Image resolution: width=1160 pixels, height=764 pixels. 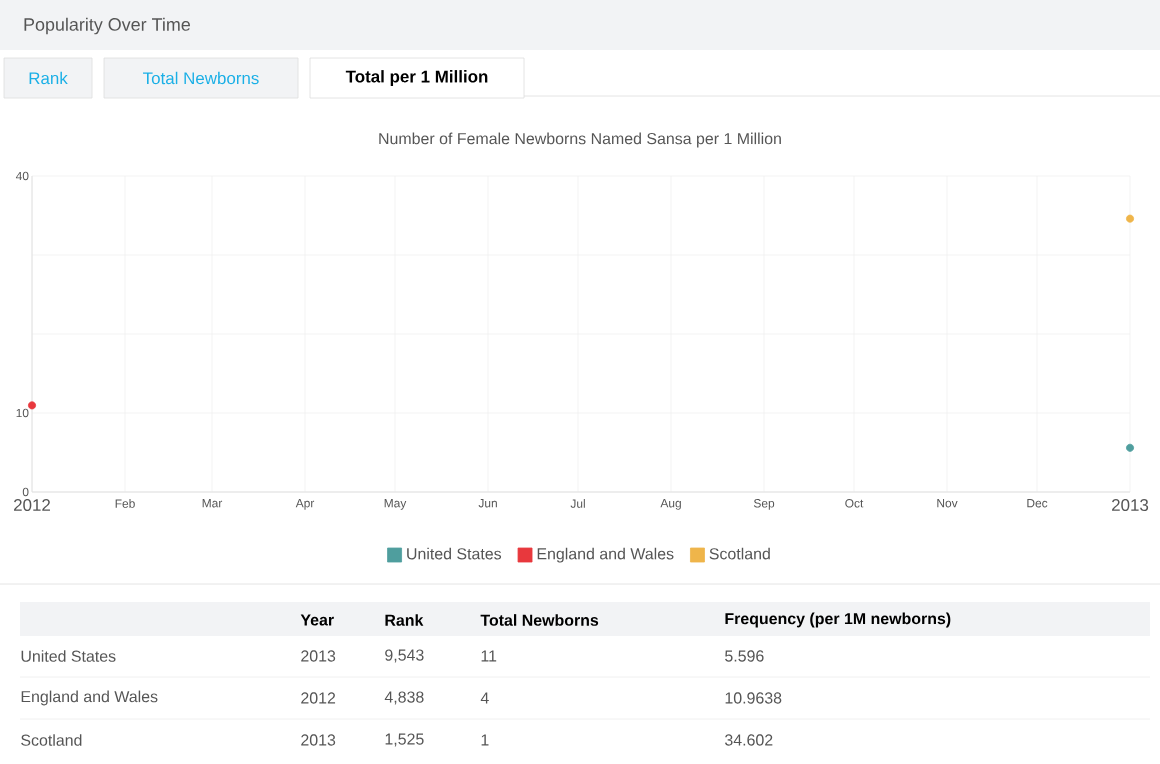 What do you see at coordinates (107, 26) in the screenshot?
I see `text: Popularity Over Time` at bounding box center [107, 26].